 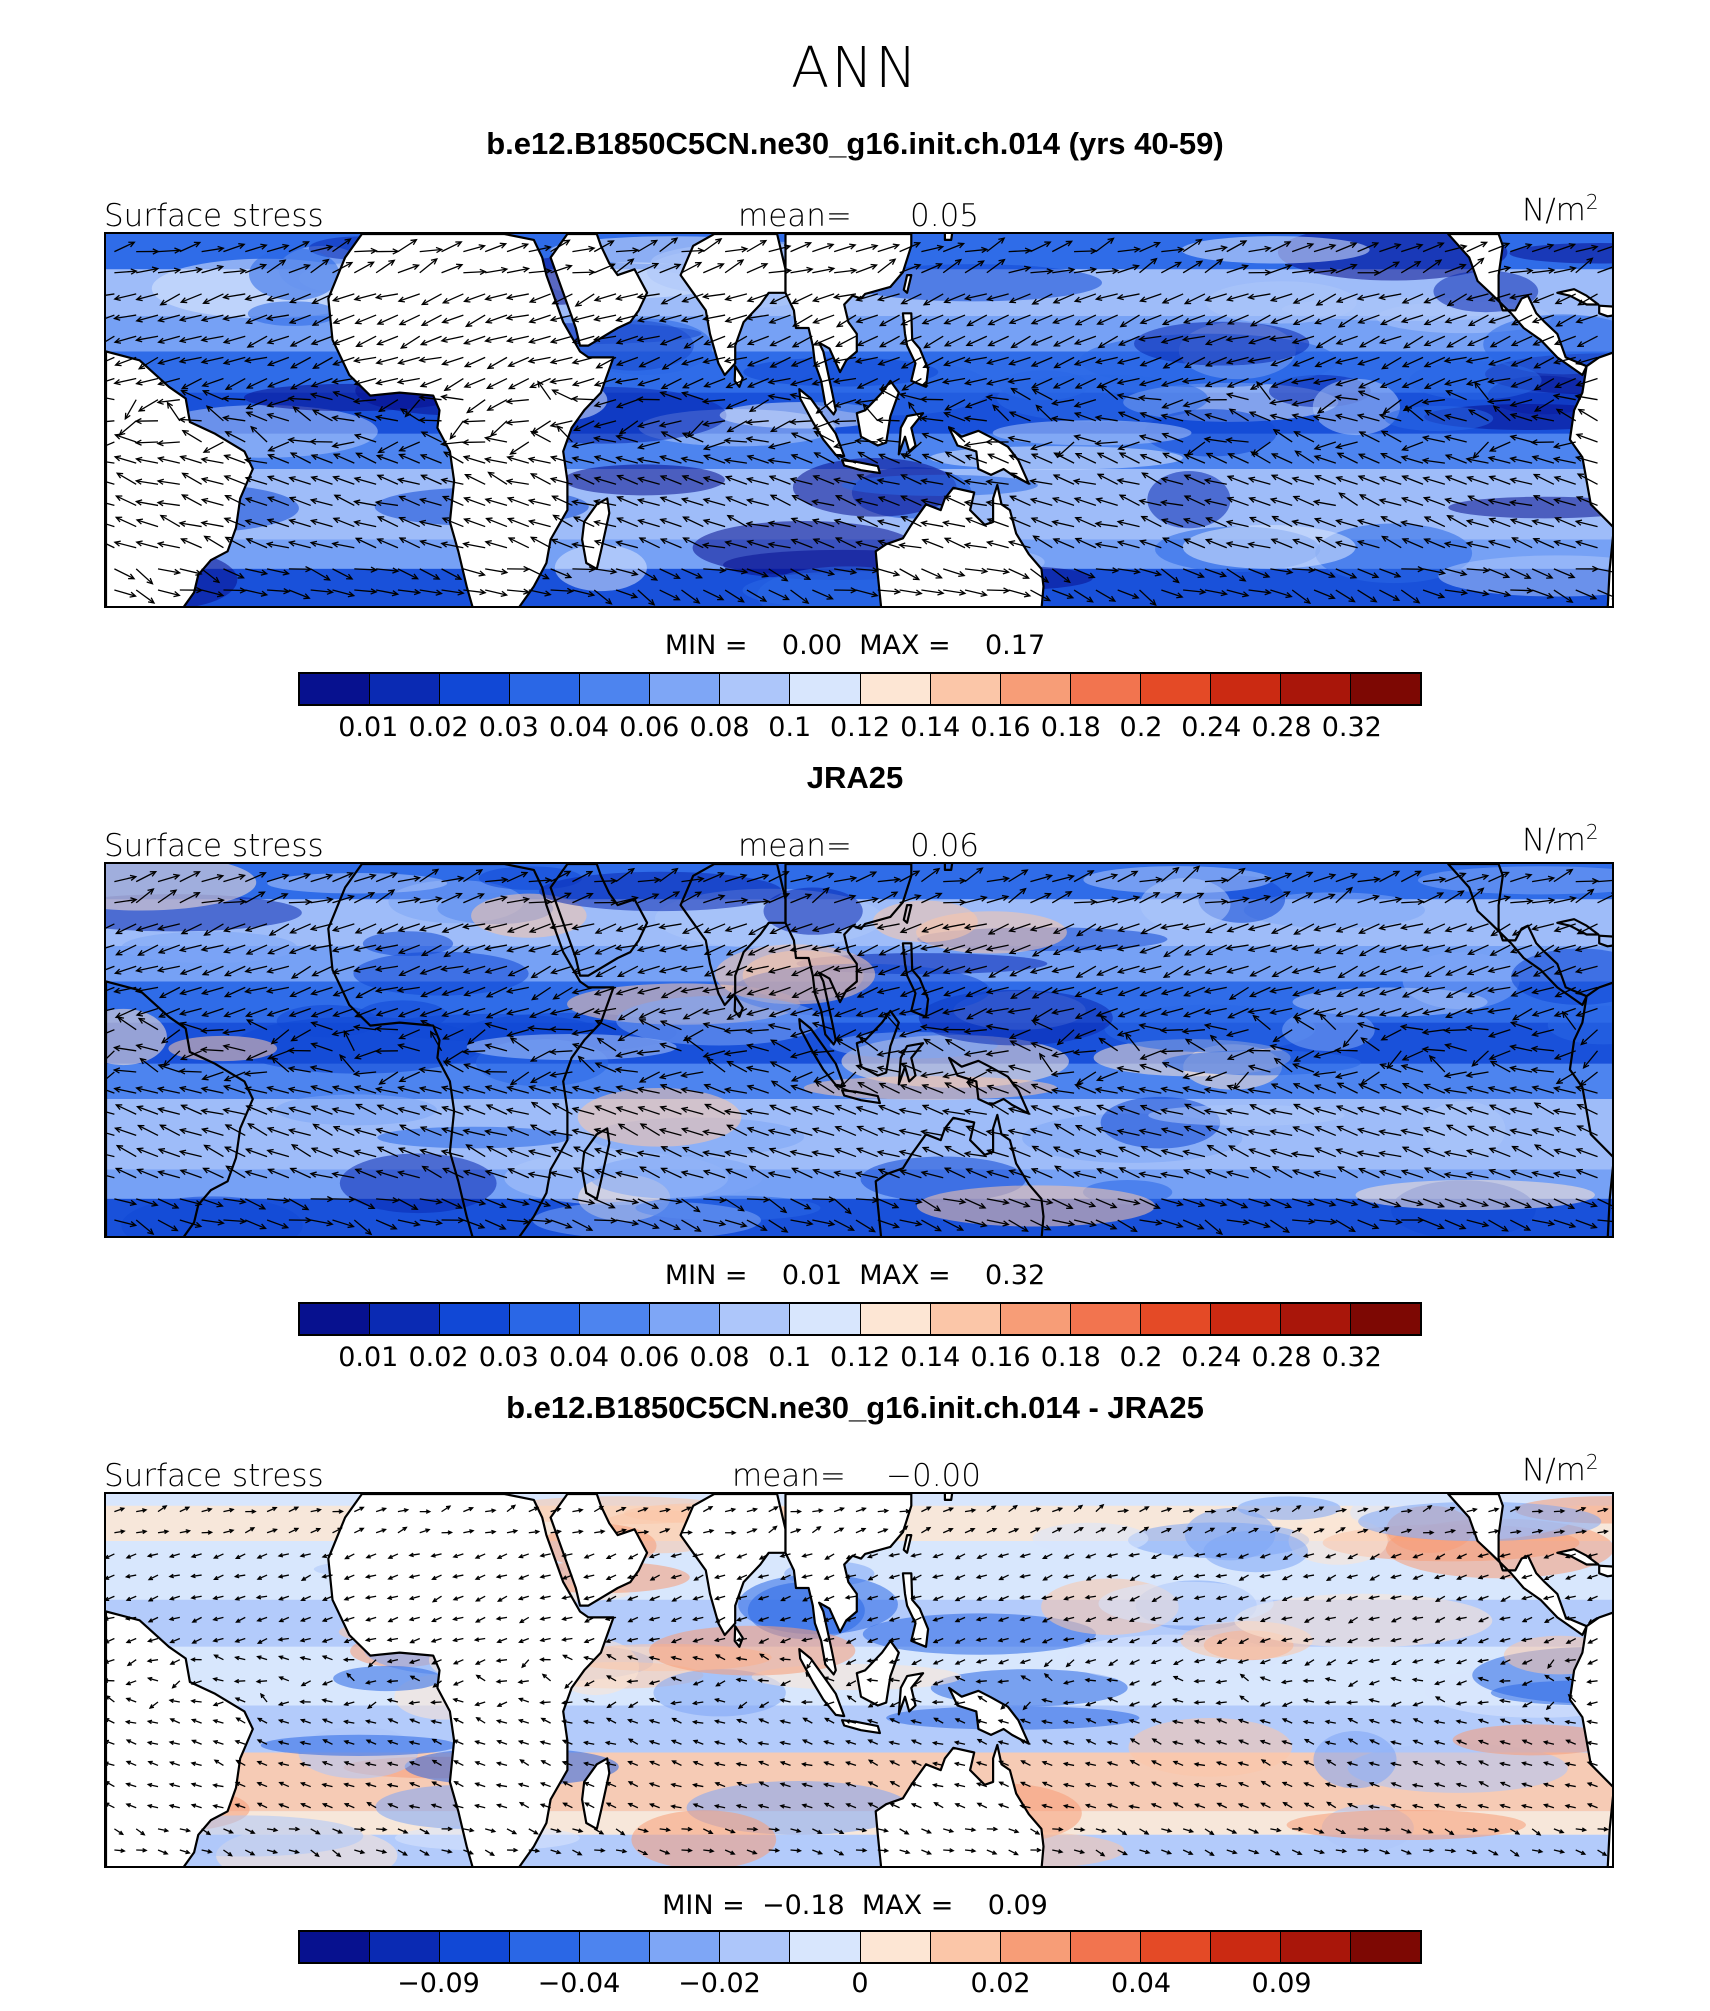 I want to click on field-contour-blob, so click(x=676, y=1176).